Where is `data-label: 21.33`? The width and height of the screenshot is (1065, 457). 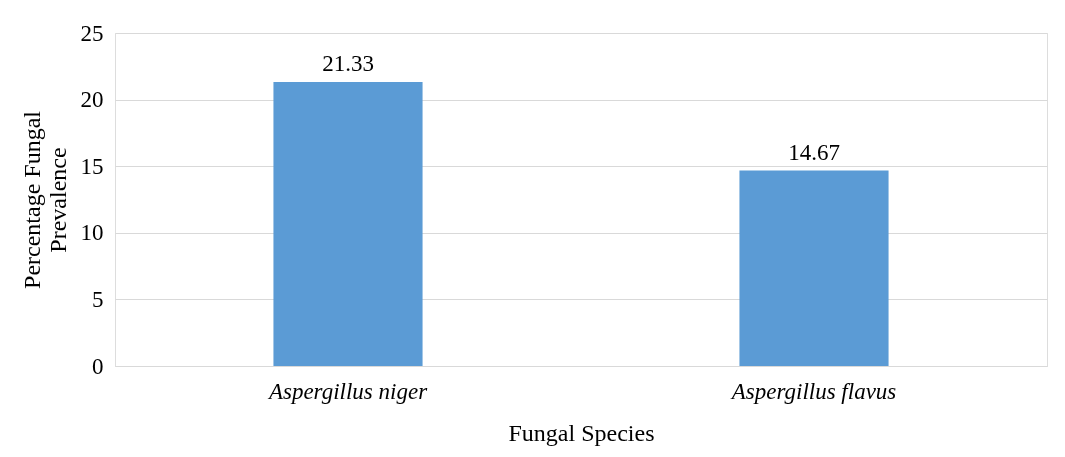
data-label: 21.33 is located at coordinates (348, 63).